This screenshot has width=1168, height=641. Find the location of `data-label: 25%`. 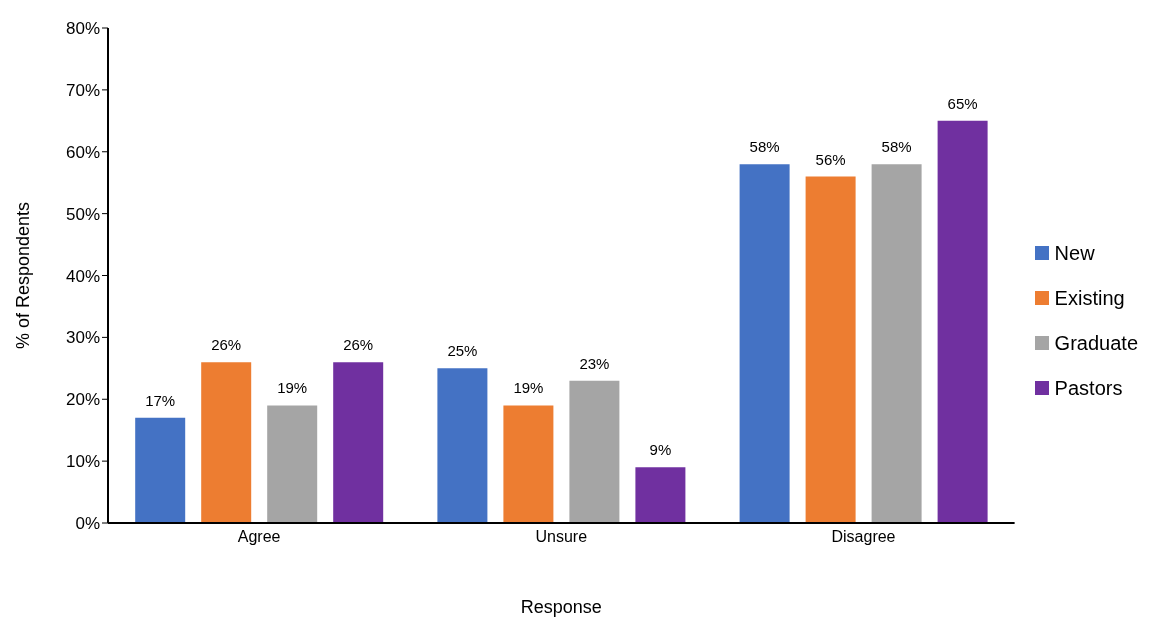

data-label: 25% is located at coordinates (462, 351).